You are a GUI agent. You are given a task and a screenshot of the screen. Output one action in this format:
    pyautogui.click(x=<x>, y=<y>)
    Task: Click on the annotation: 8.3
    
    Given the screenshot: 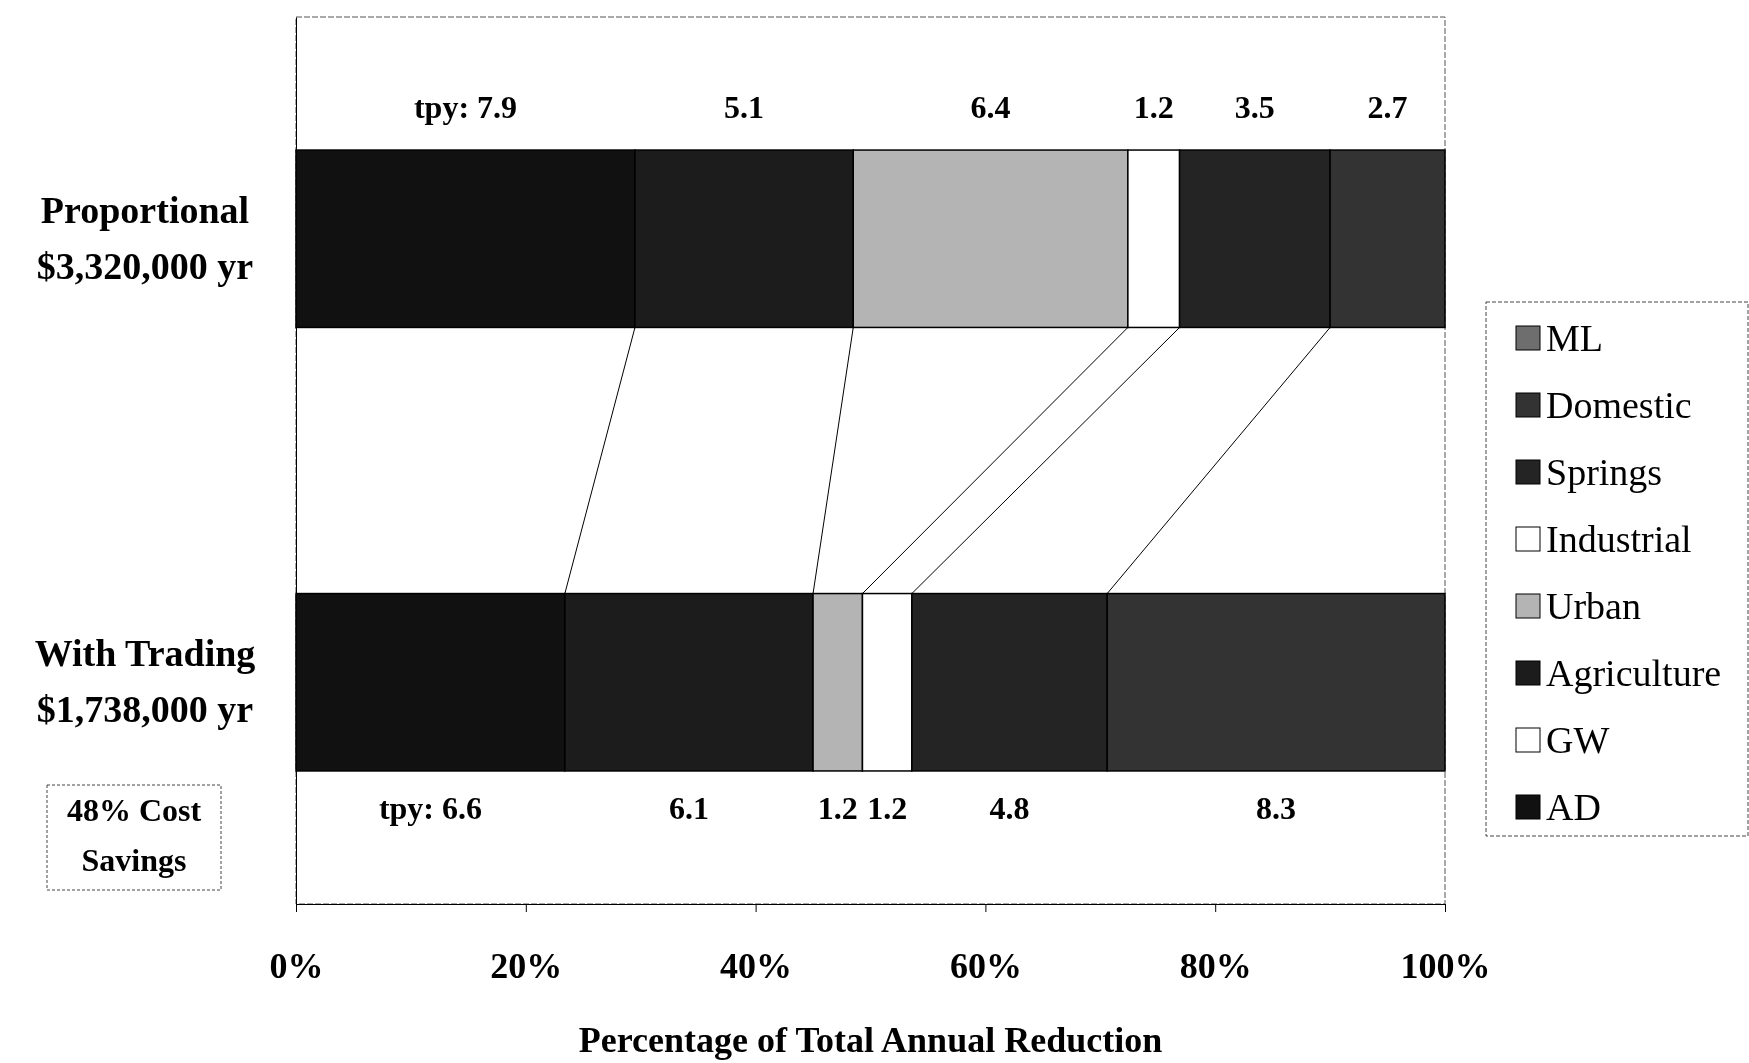 What is the action you would take?
    pyautogui.click(x=1276, y=807)
    